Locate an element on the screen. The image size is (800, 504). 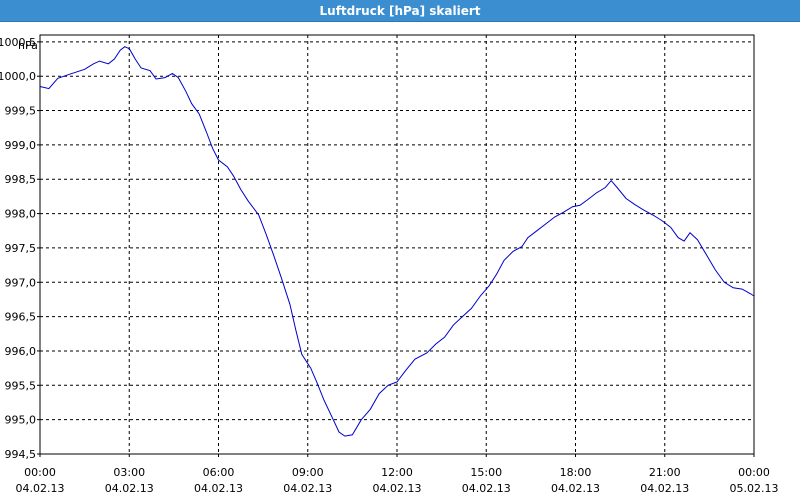
y-tick-label: 995,0 is located at coordinates (21, 420).